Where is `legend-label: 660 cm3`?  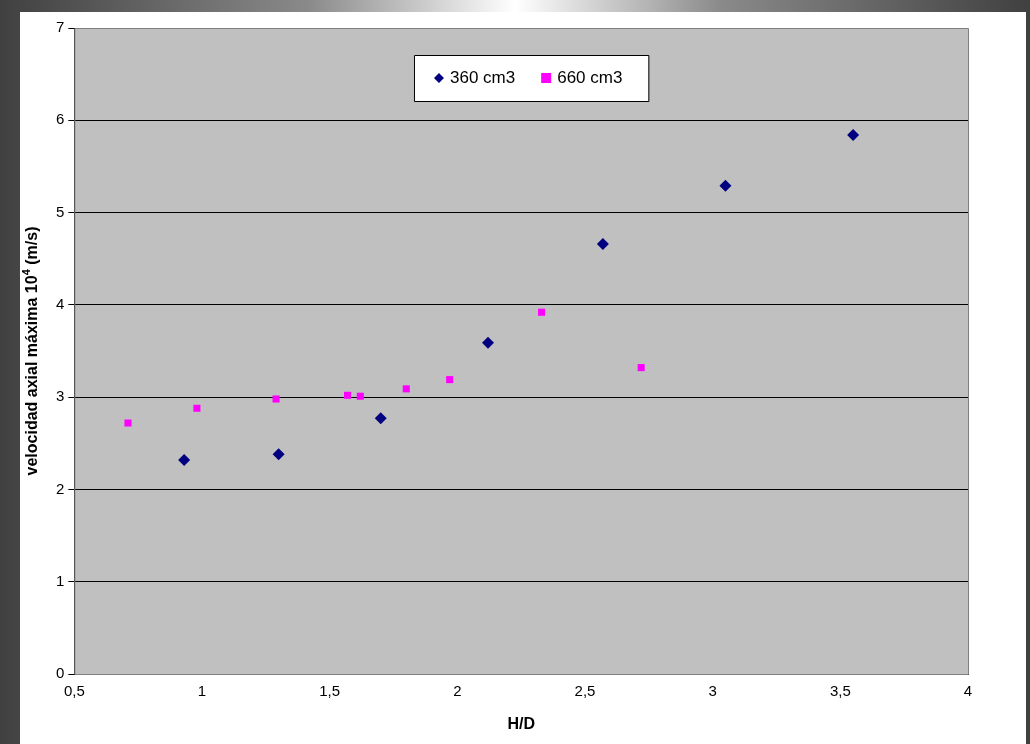 legend-label: 660 cm3 is located at coordinates (590, 77).